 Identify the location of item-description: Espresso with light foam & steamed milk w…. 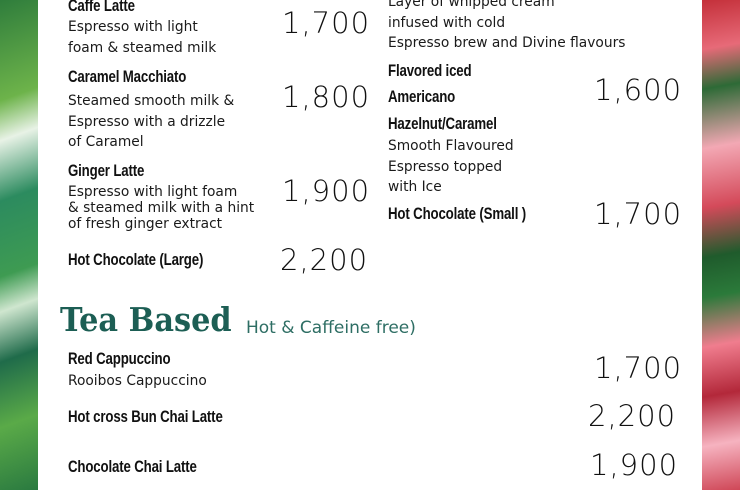
(161, 208).